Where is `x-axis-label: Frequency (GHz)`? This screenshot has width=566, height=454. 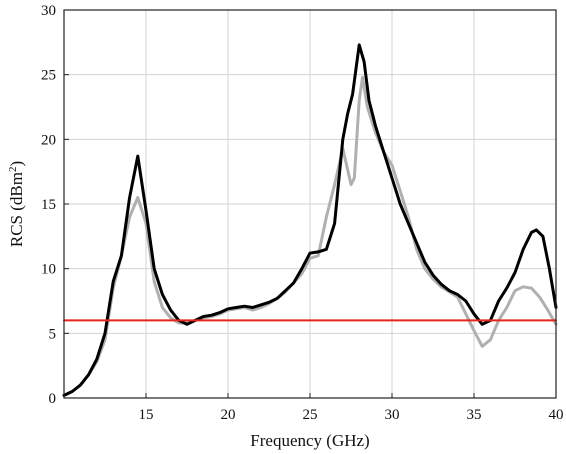
x-axis-label: Frequency (GHz) is located at coordinates (309, 440).